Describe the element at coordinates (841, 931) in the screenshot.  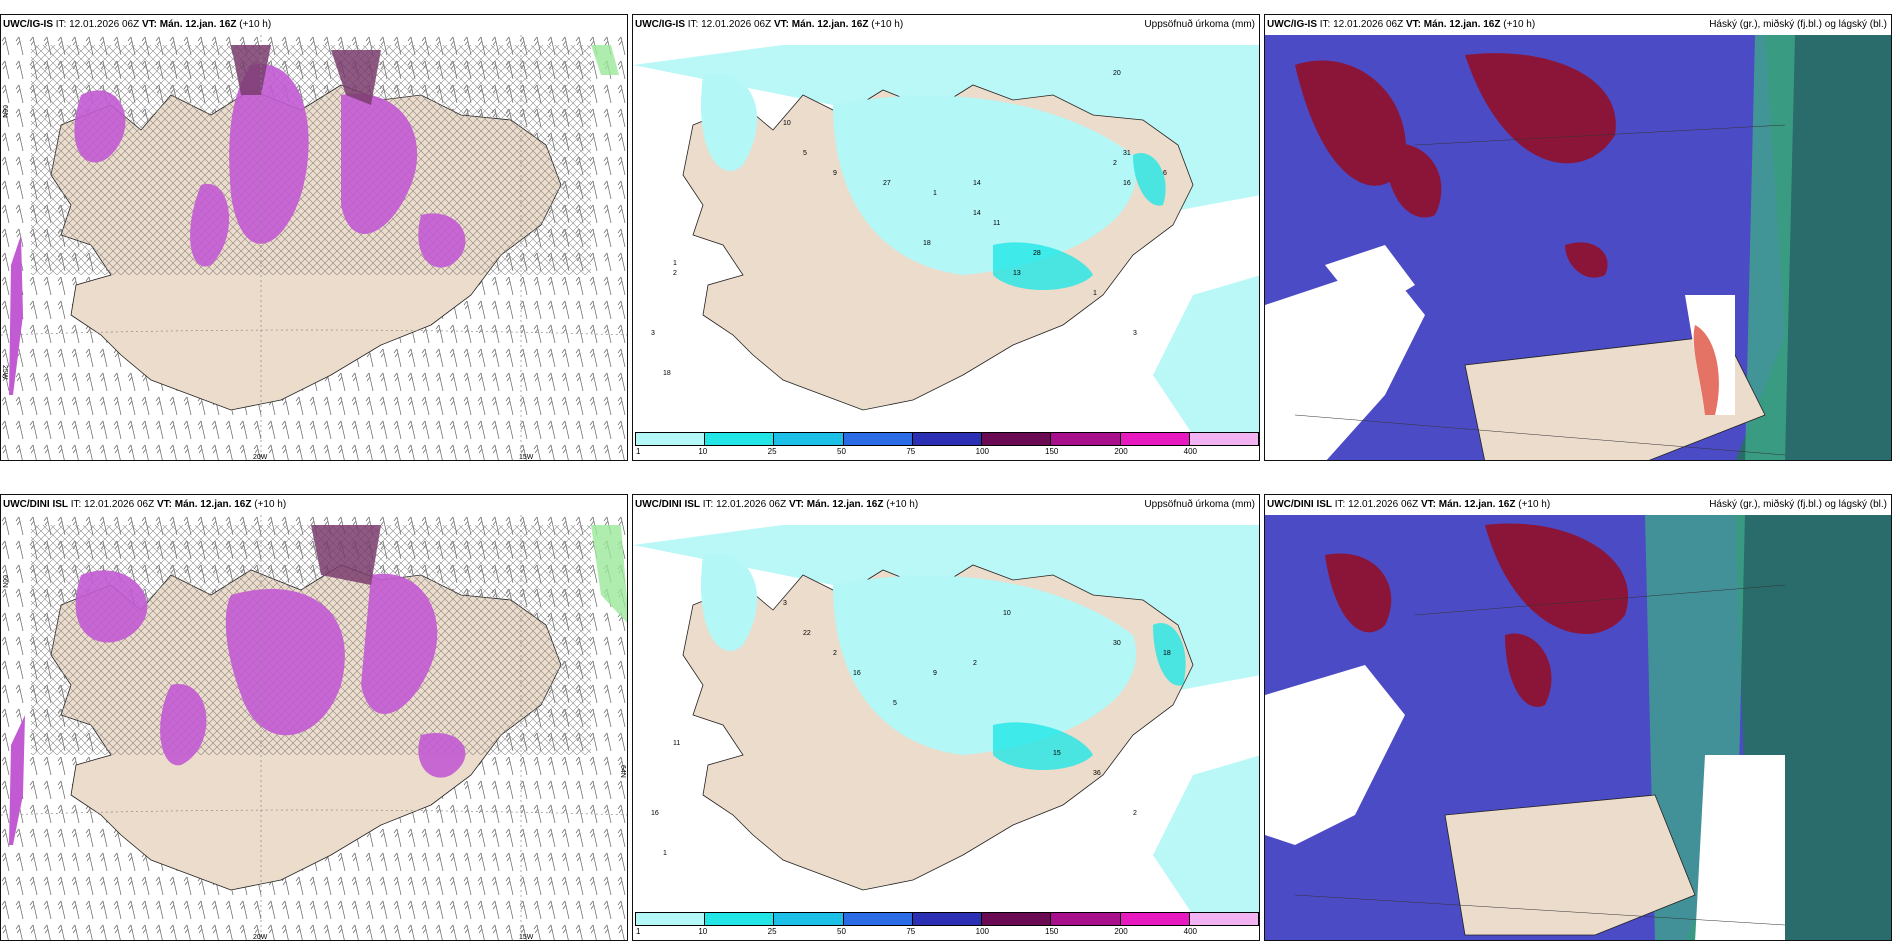
I see `scale-tick-label: 50` at that location.